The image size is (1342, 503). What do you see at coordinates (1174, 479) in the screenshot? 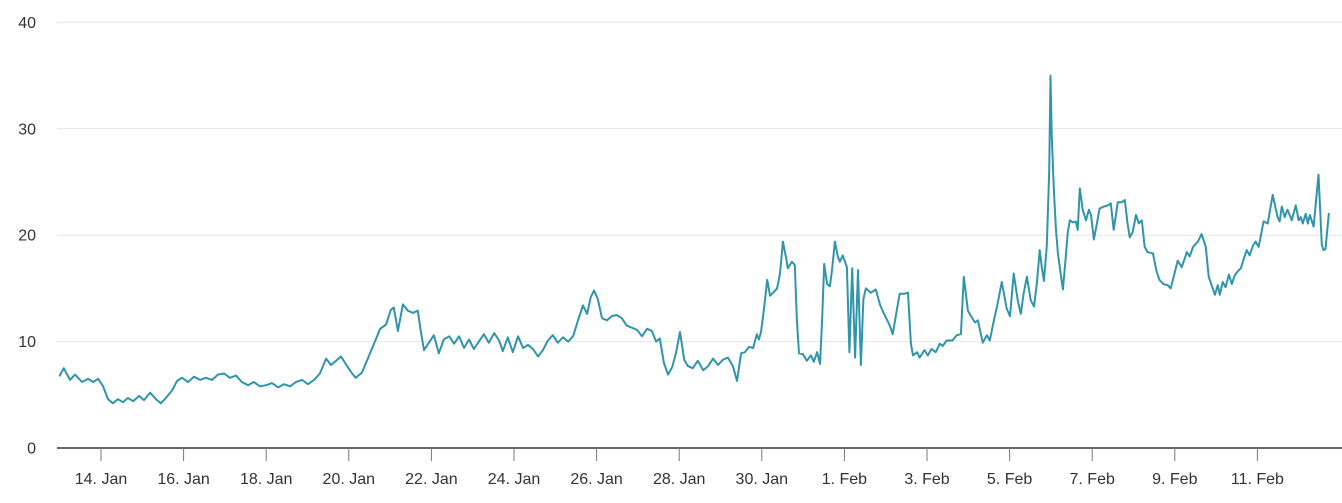
I see `x-axis-label: 9. Feb` at bounding box center [1174, 479].